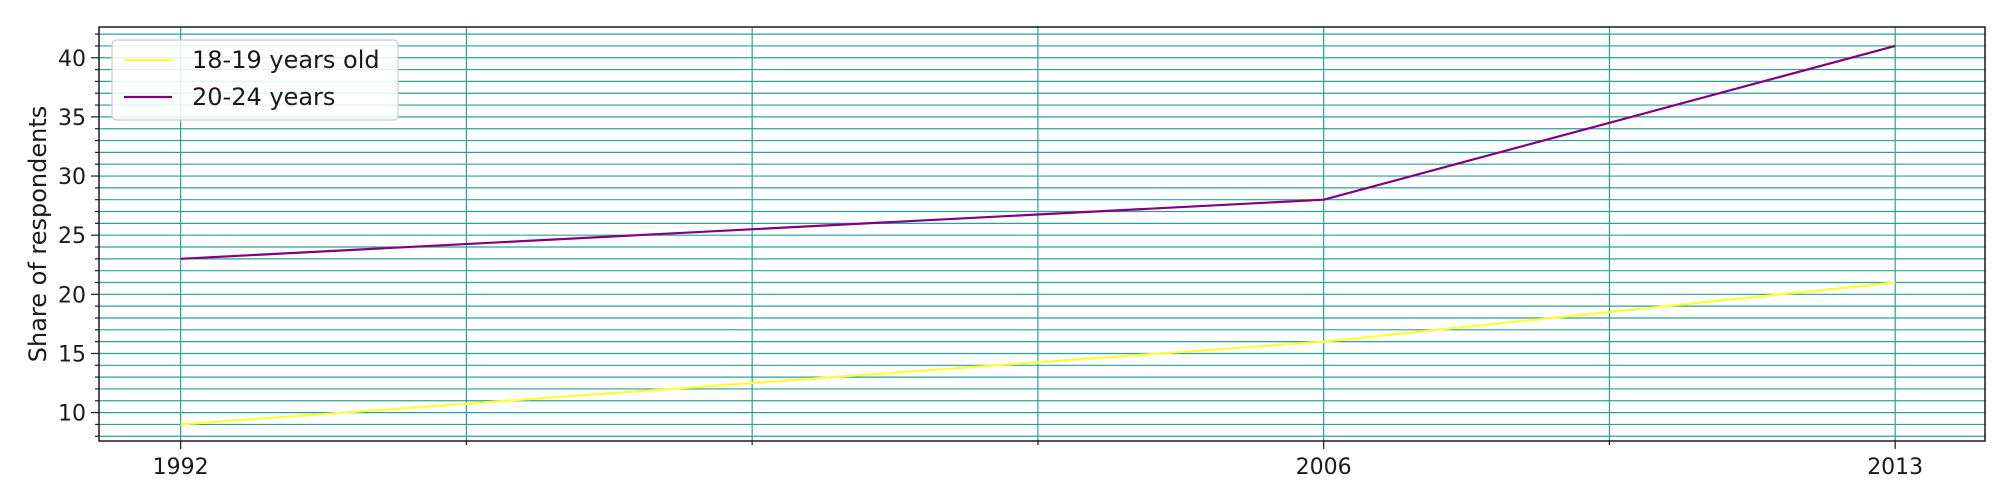  What do you see at coordinates (286, 60) in the screenshot?
I see `legend-label: 18-19 years old` at bounding box center [286, 60].